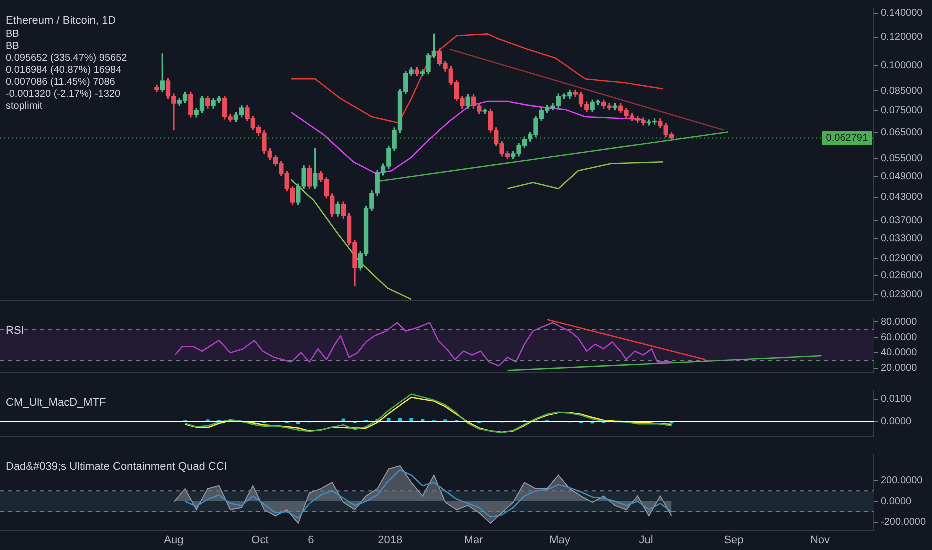 This screenshot has height=550, width=932. Describe the element at coordinates (902, 198) in the screenshot. I see `y-tick-label: 0.043000` at that location.